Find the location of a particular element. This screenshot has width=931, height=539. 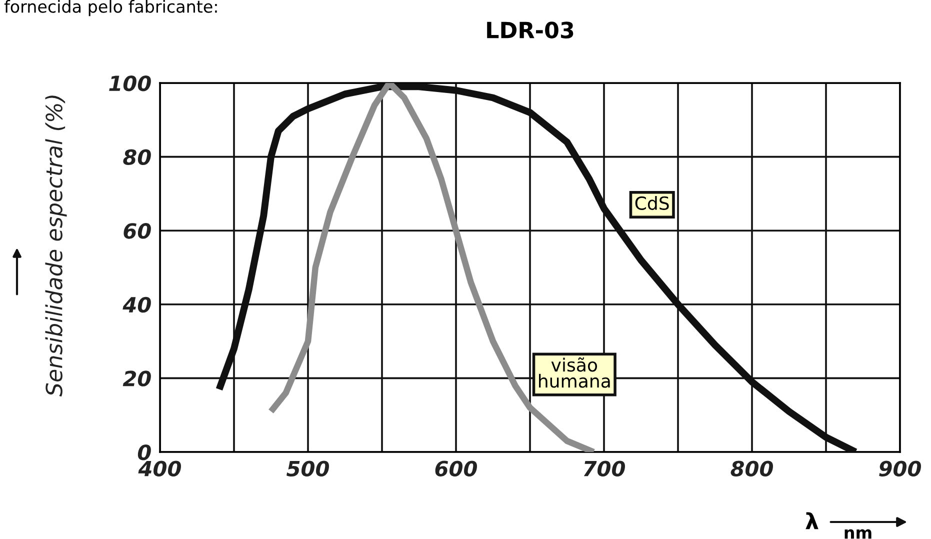

x-axis-title: λ is located at coordinates (812, 521).